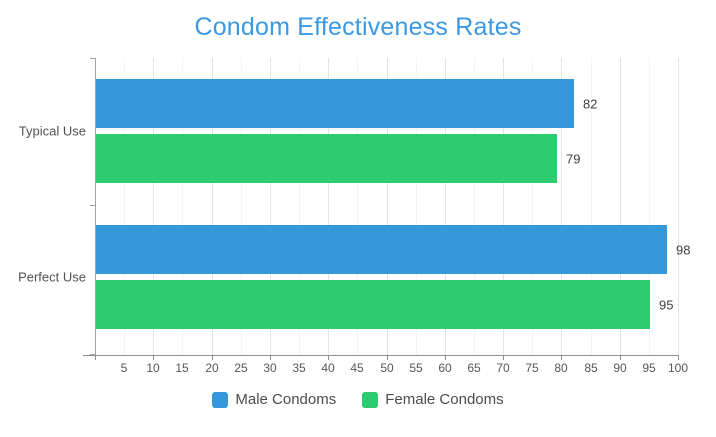 The height and width of the screenshot is (437, 716). I want to click on category-label-perfect-use: Perfect Use, so click(52, 277).